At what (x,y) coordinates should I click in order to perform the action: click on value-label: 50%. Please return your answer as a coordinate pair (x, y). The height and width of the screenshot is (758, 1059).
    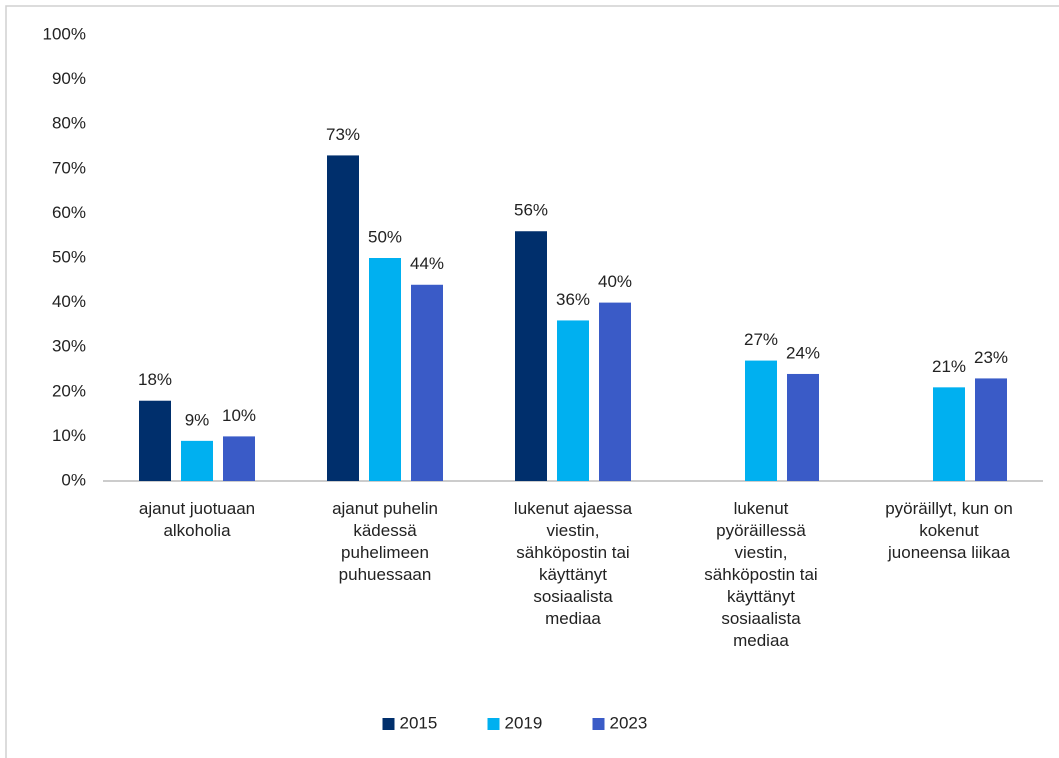
    Looking at the image, I should click on (385, 236).